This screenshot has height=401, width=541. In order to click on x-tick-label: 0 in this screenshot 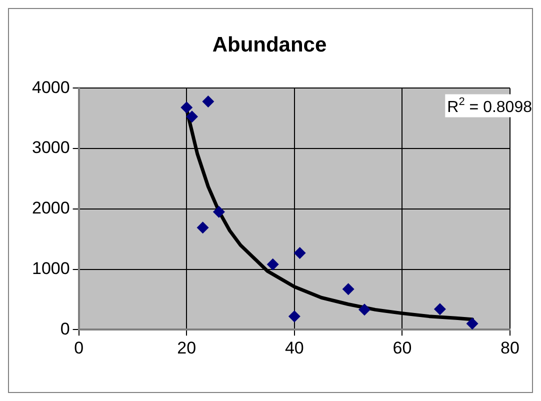, I will do `click(79, 348)`.